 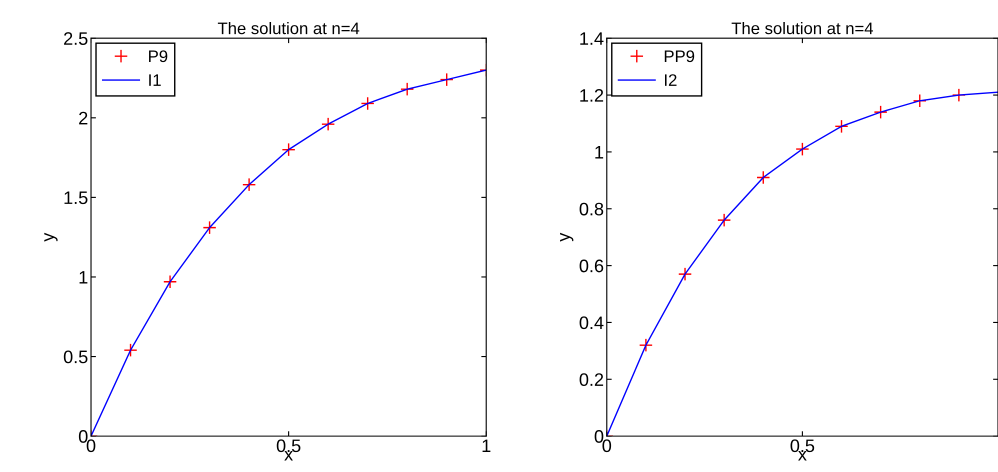 I want to click on legend-label: I2, so click(x=670, y=80).